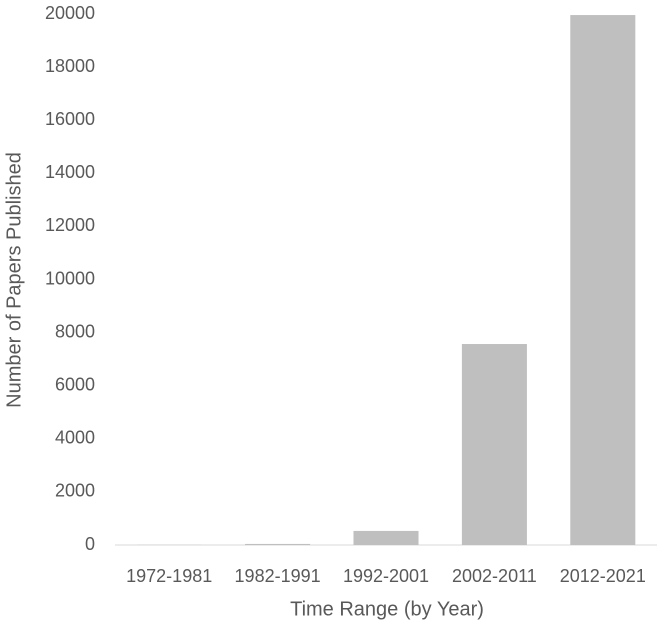 This screenshot has width=664, height=628. Describe the element at coordinates (494, 576) in the screenshot. I see `x-tick-label: 2002-2011` at that location.